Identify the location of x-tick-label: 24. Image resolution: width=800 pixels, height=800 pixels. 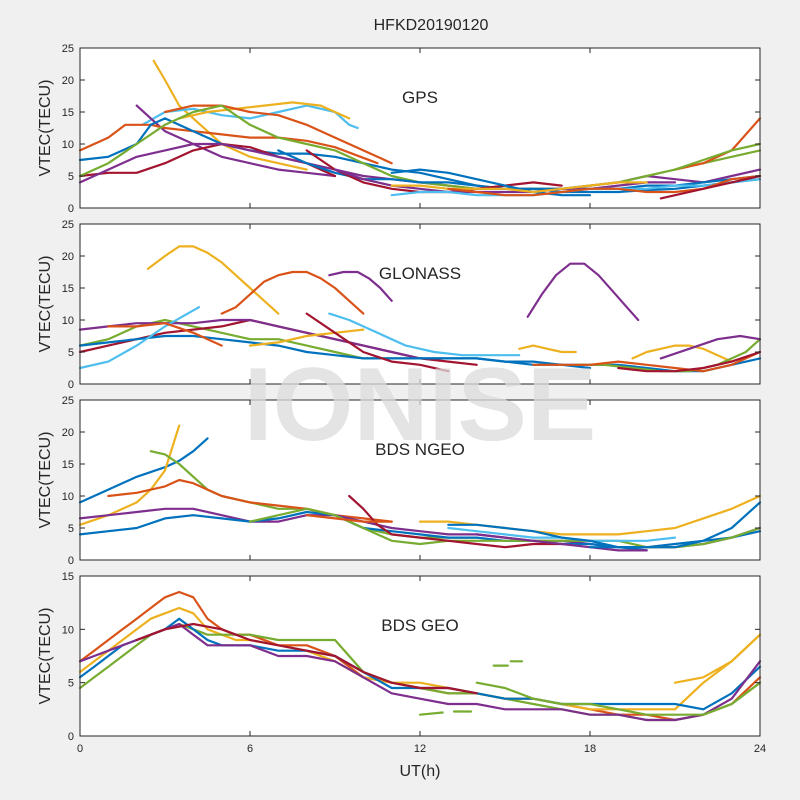
(760, 749).